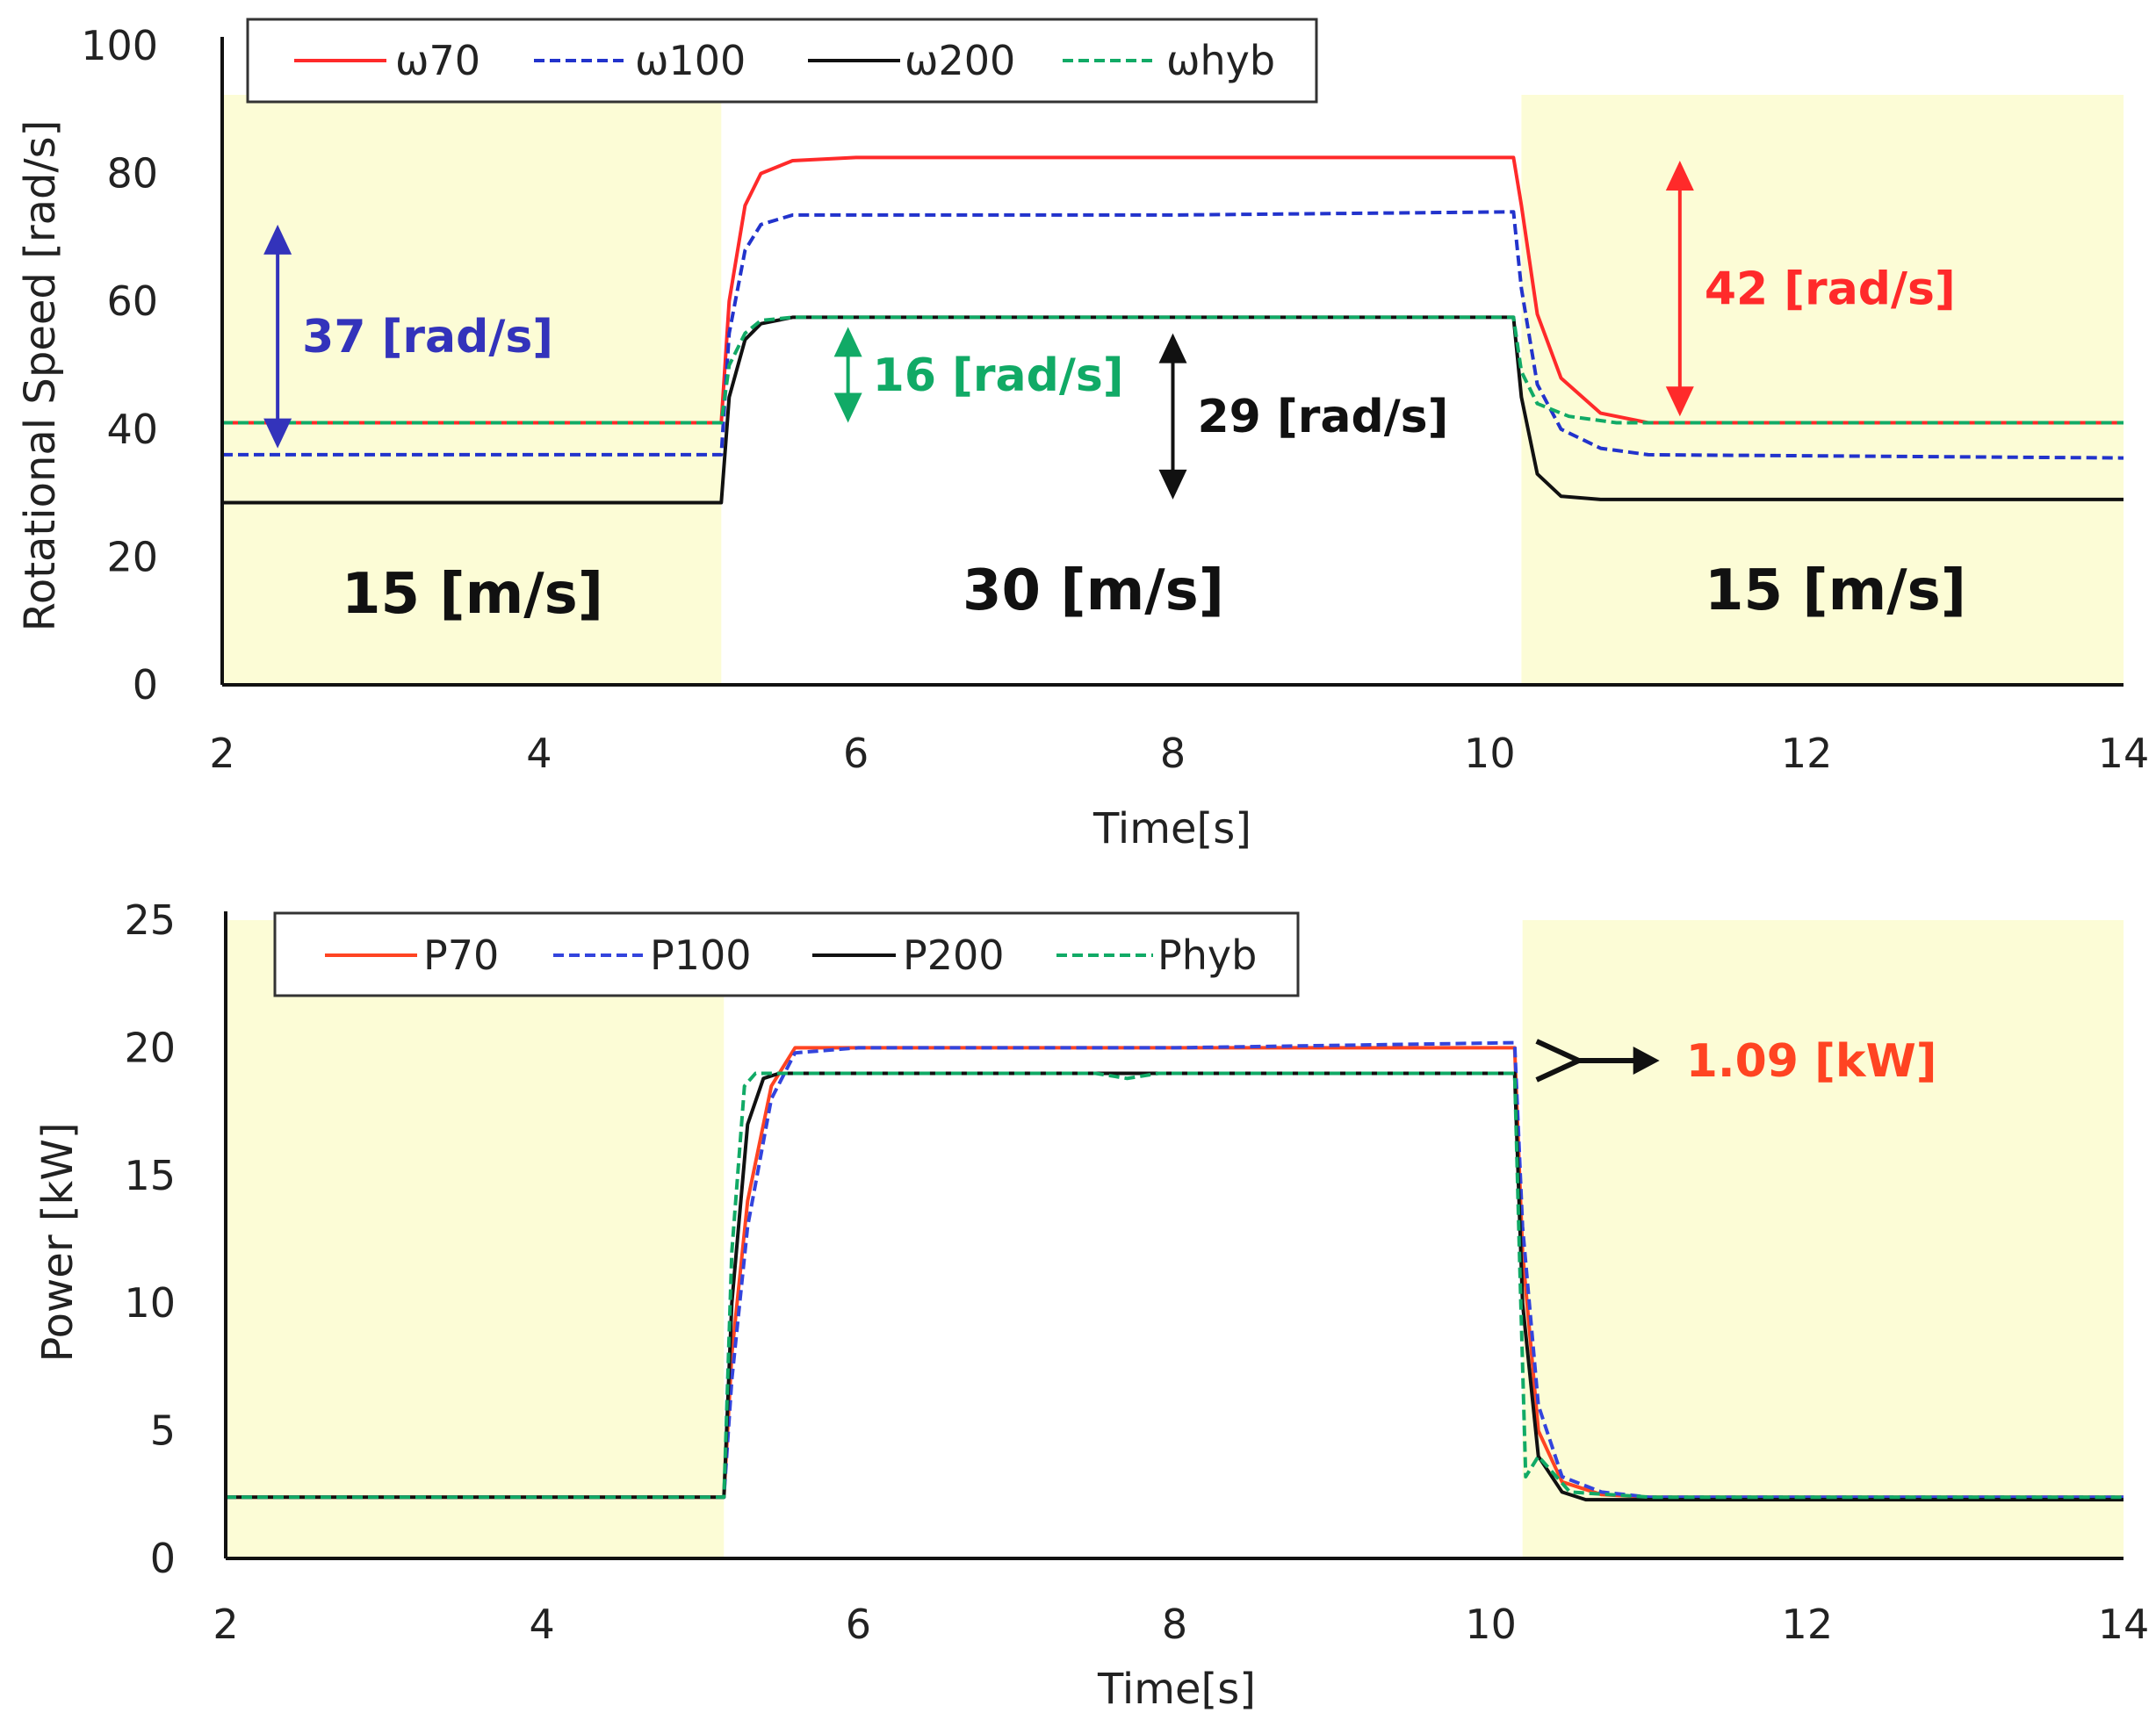  What do you see at coordinates (1808, 1624) in the screenshot?
I see `power-x-tick-12: 12` at bounding box center [1808, 1624].